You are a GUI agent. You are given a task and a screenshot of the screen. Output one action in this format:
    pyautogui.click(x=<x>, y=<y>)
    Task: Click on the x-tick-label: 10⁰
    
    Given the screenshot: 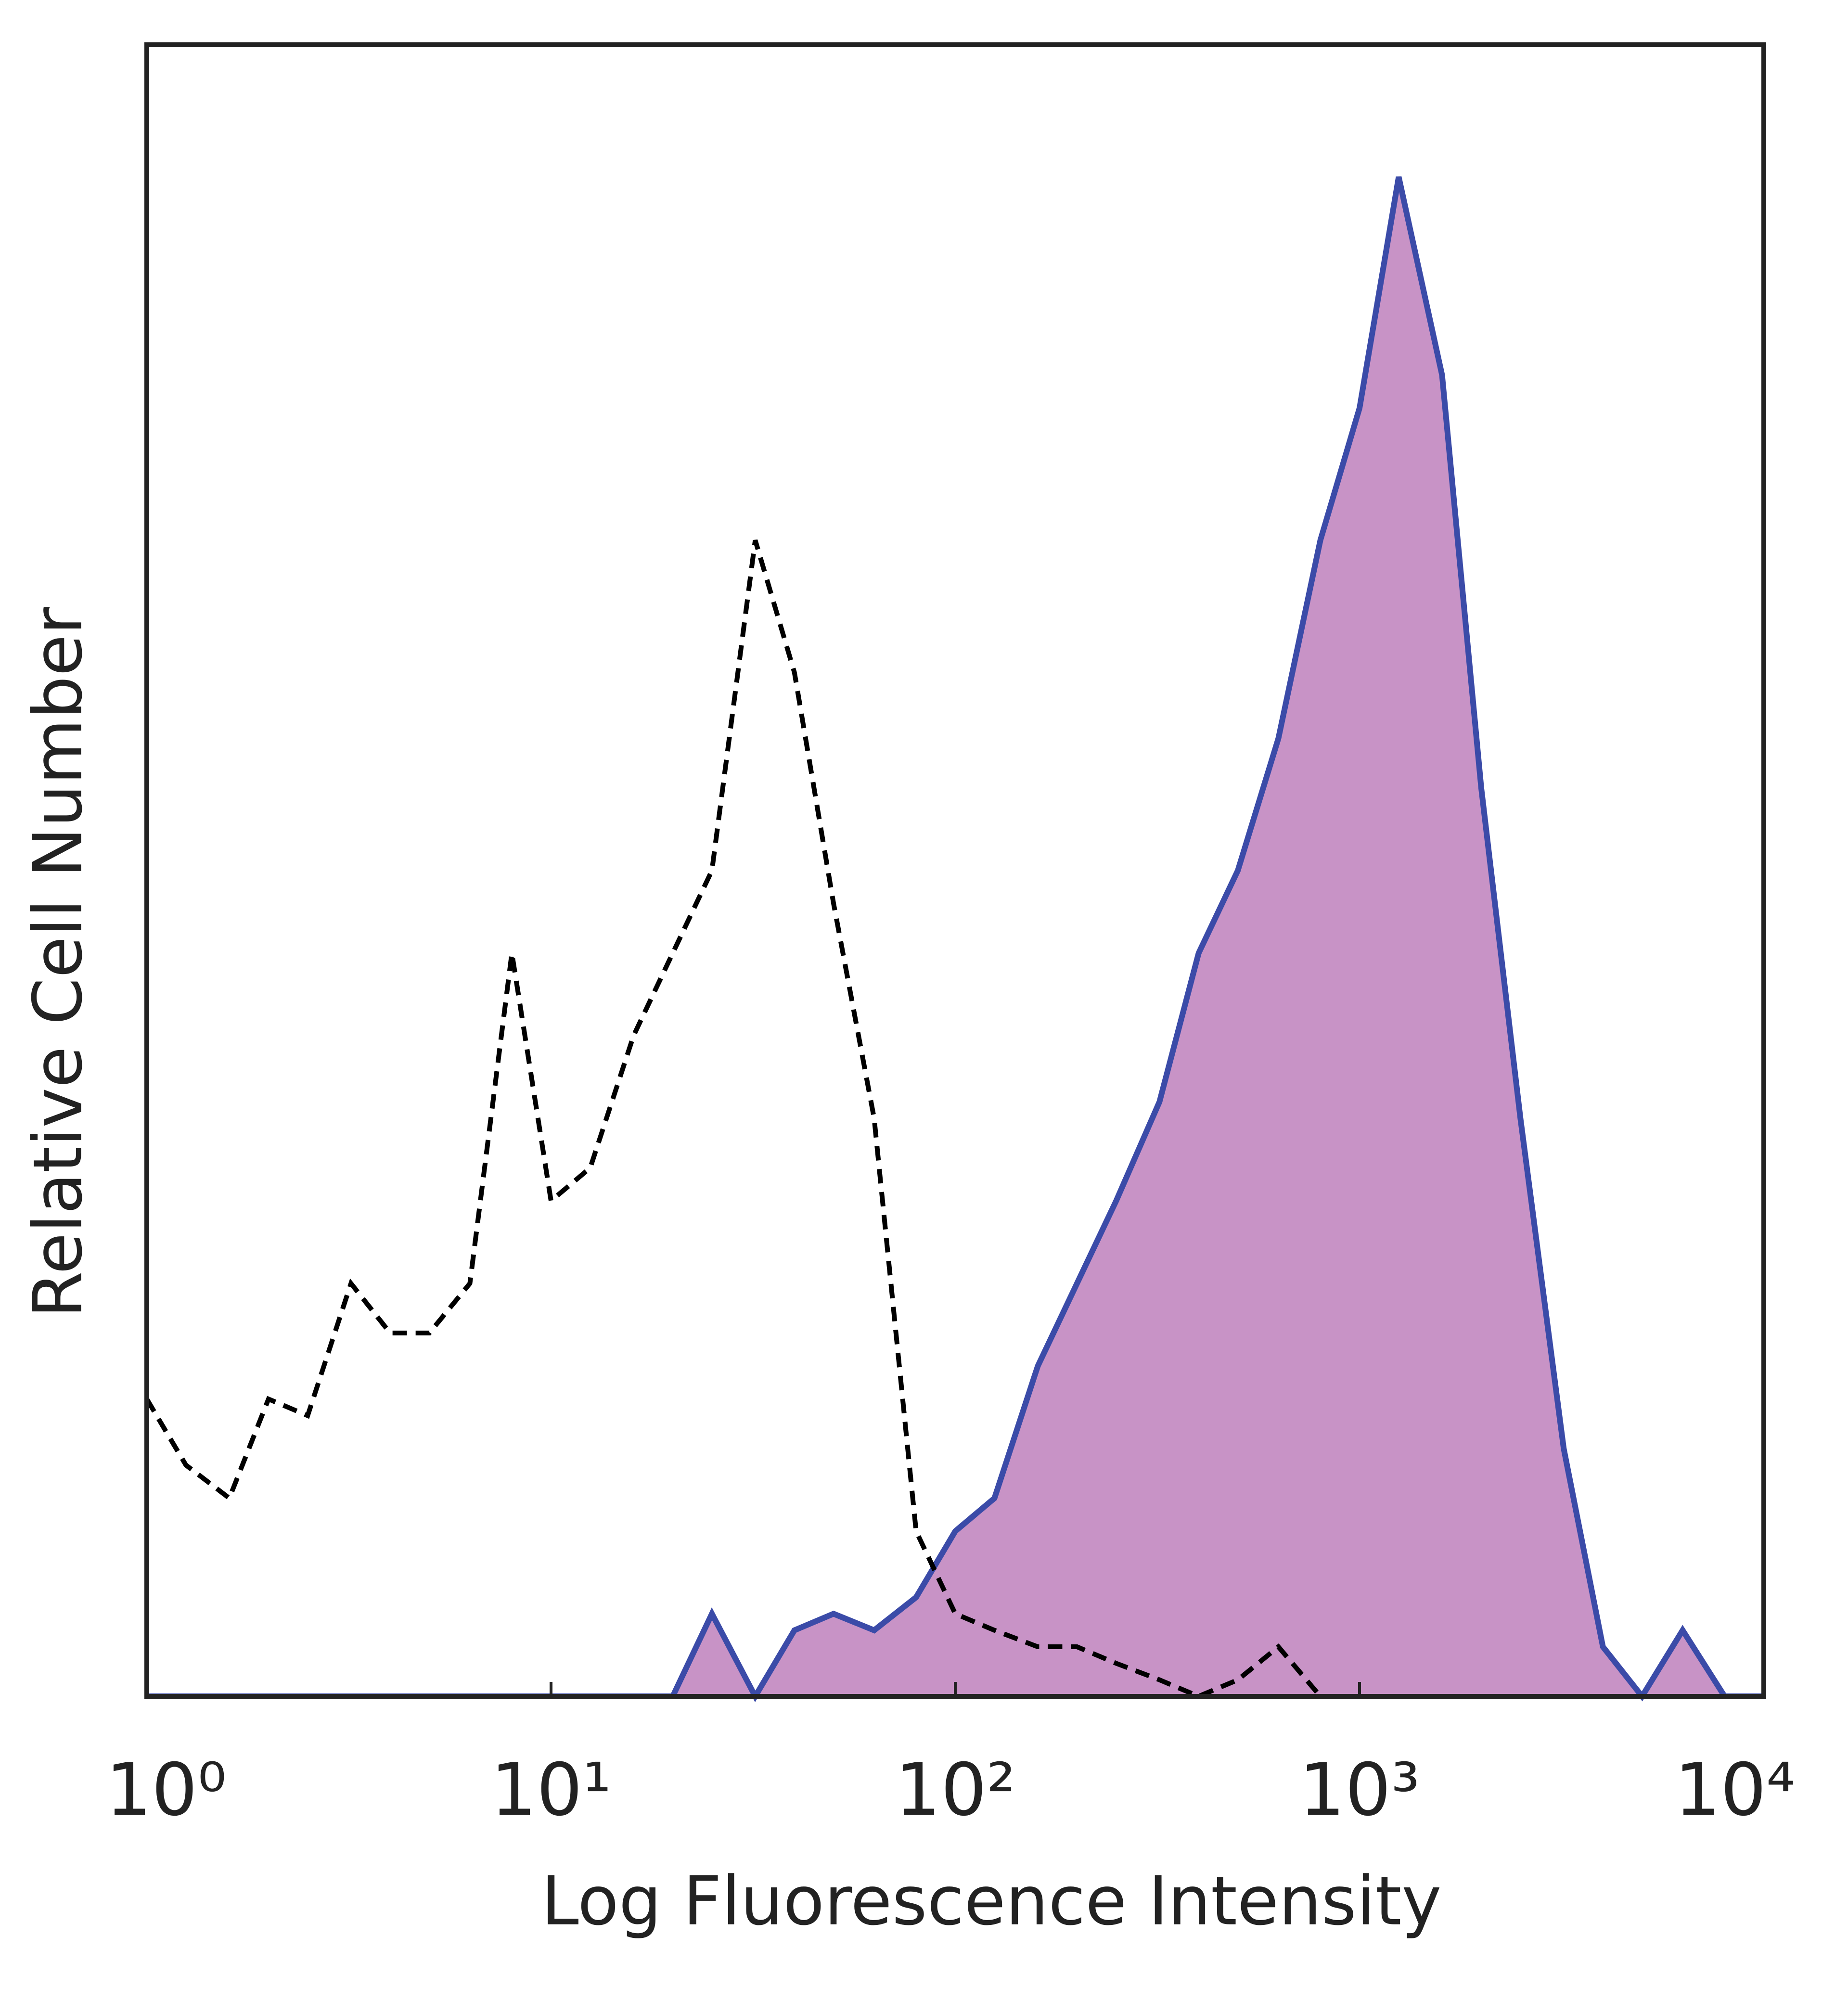 What is the action you would take?
    pyautogui.click(x=165, y=1790)
    